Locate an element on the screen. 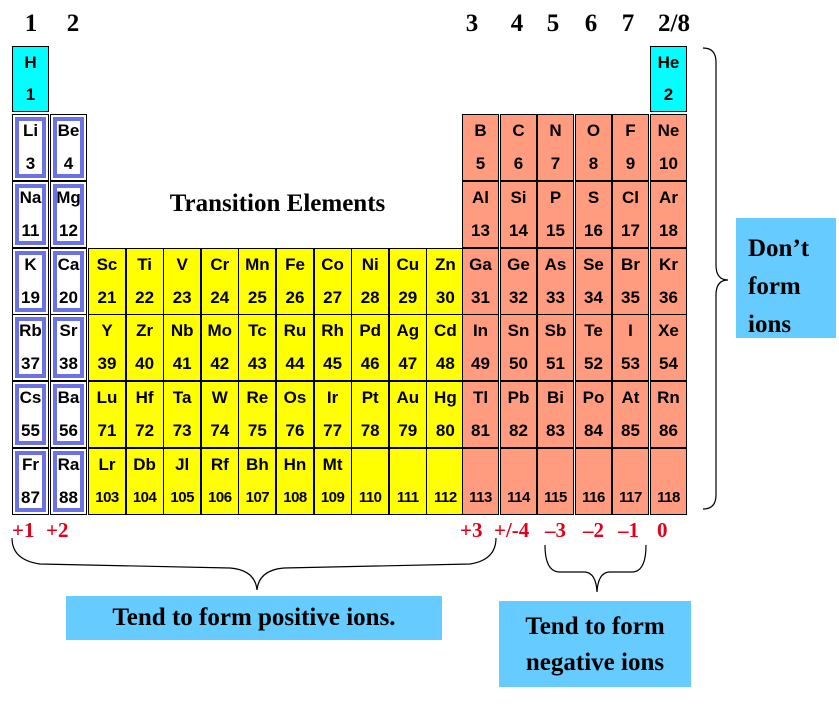  element-cell-31: Ga 31 is located at coordinates (480, 281).